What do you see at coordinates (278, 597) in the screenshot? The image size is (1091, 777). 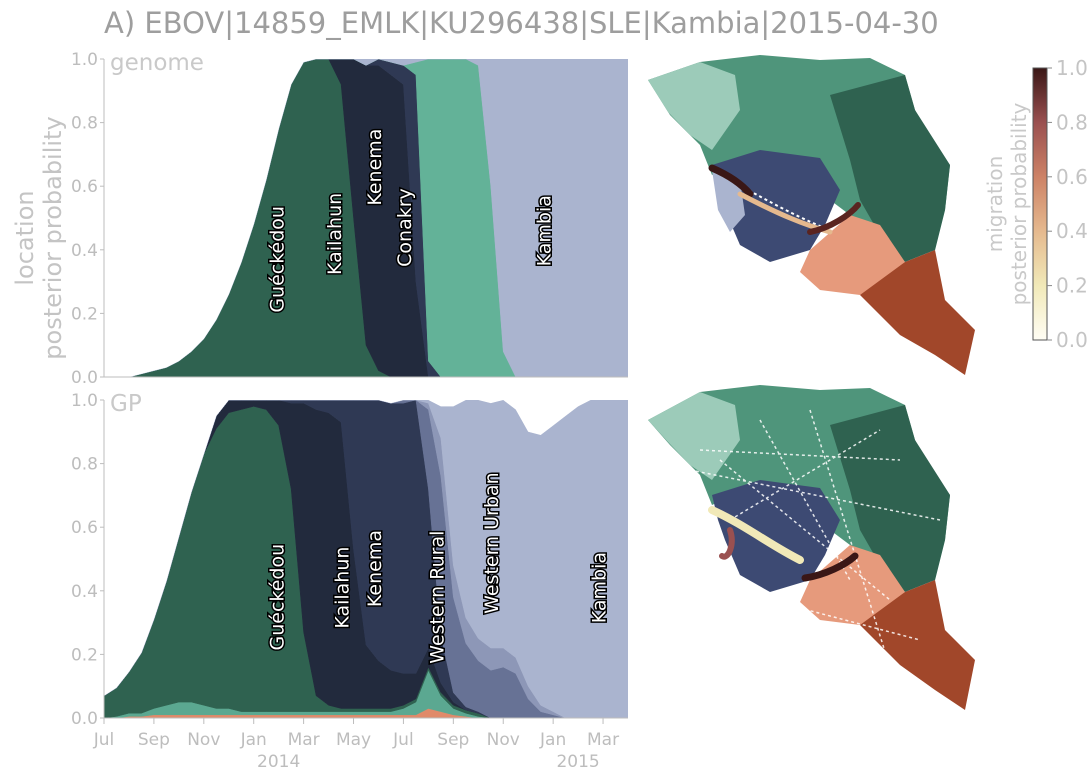 I see `gp-label-gu-ck-dou: Guéckédou` at bounding box center [278, 597].